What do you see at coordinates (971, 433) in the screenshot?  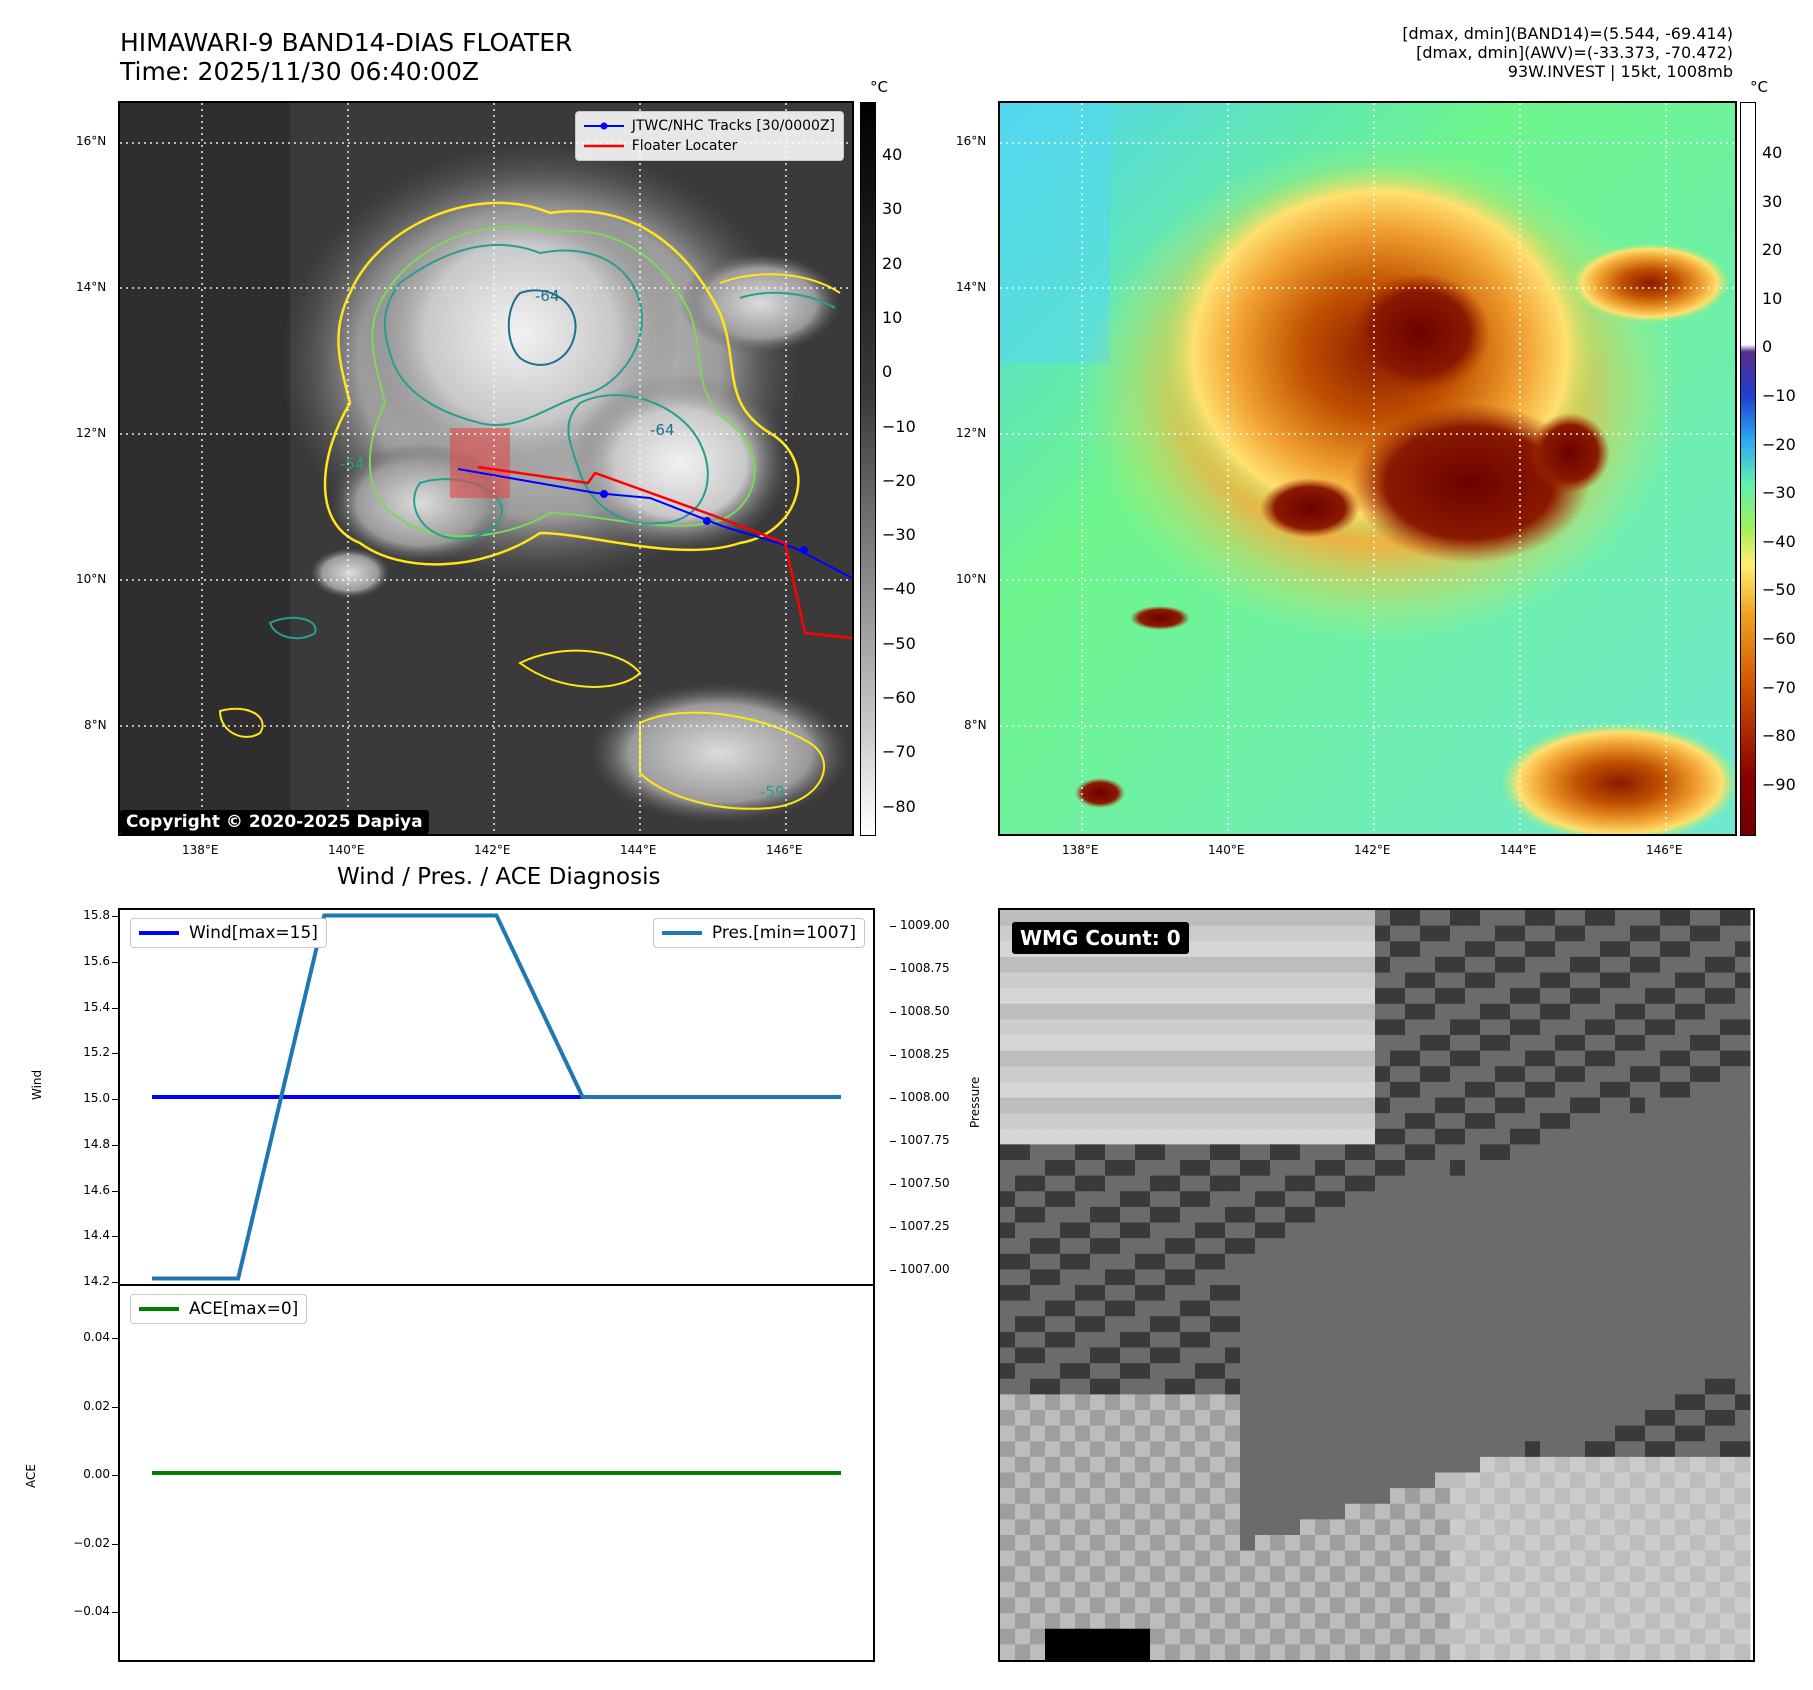 I see `awv-lat-label: 12°N` at bounding box center [971, 433].